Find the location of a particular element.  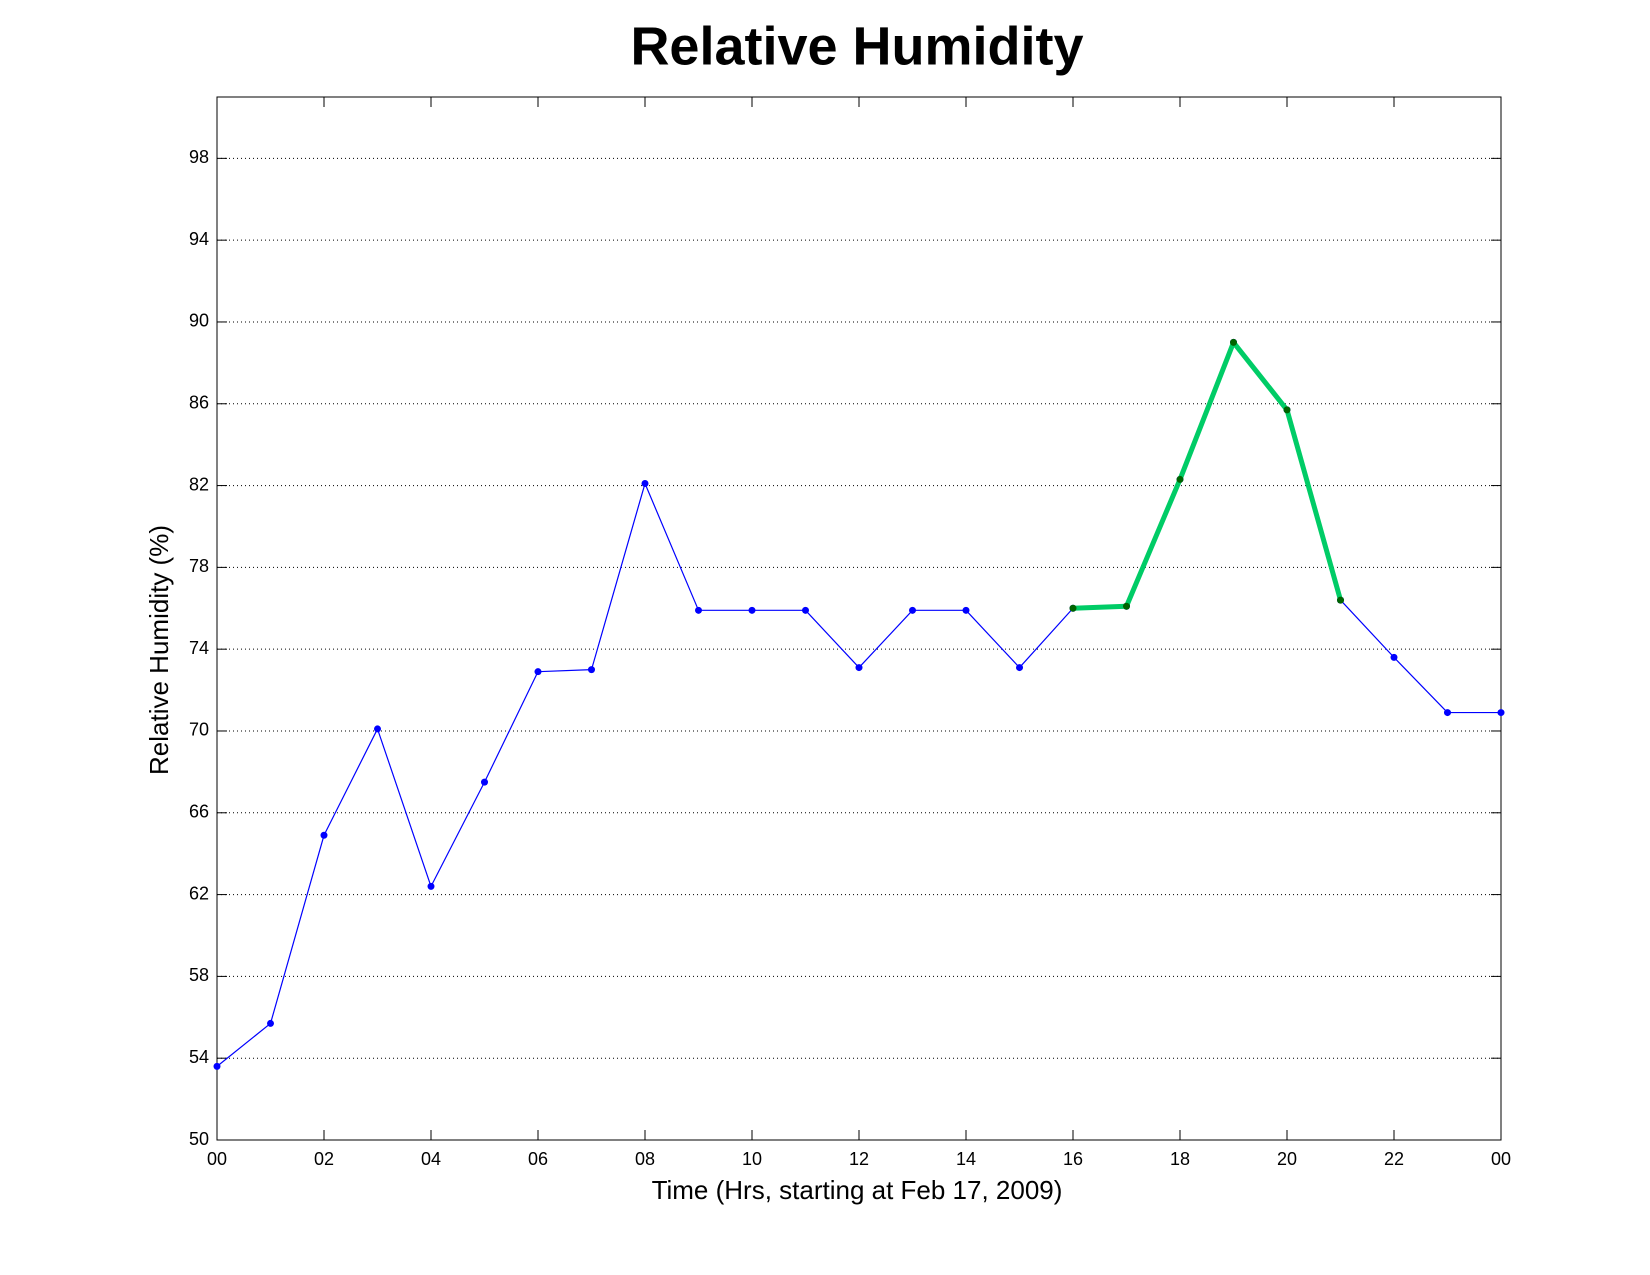

x-tick-label: 16 is located at coordinates (1073, 1159).